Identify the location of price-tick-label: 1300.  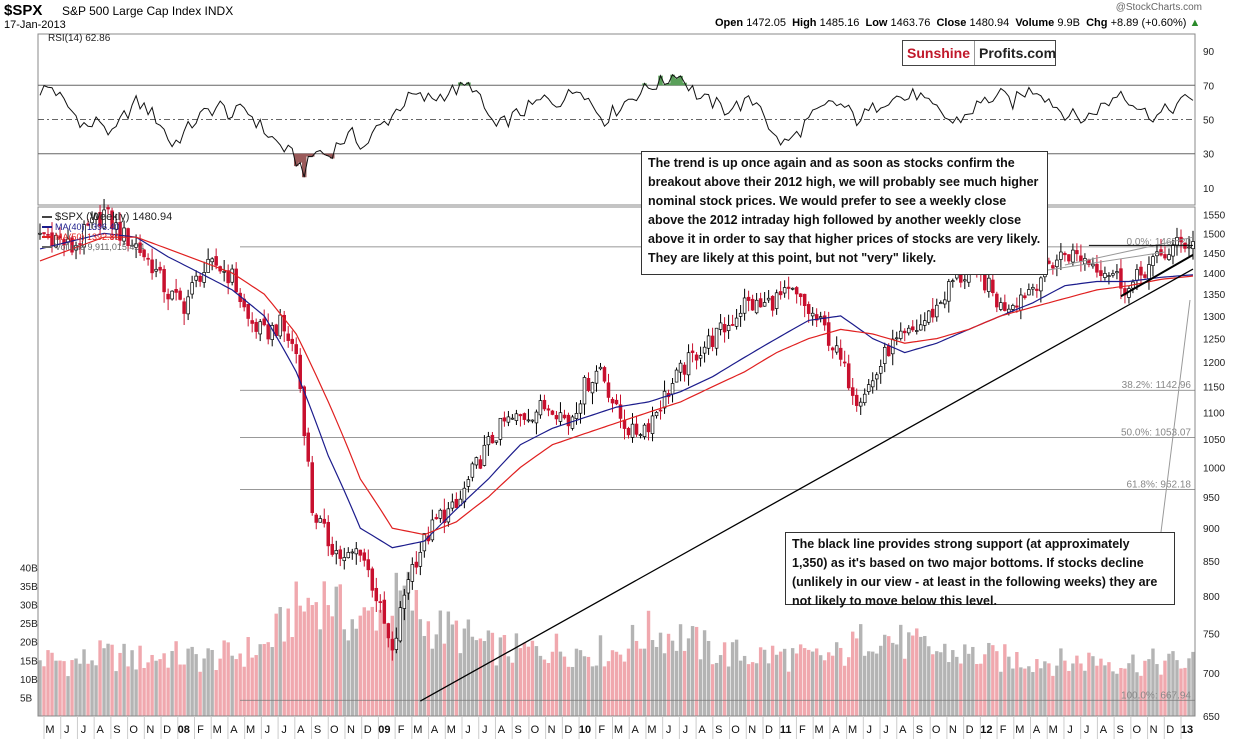
(1214, 317).